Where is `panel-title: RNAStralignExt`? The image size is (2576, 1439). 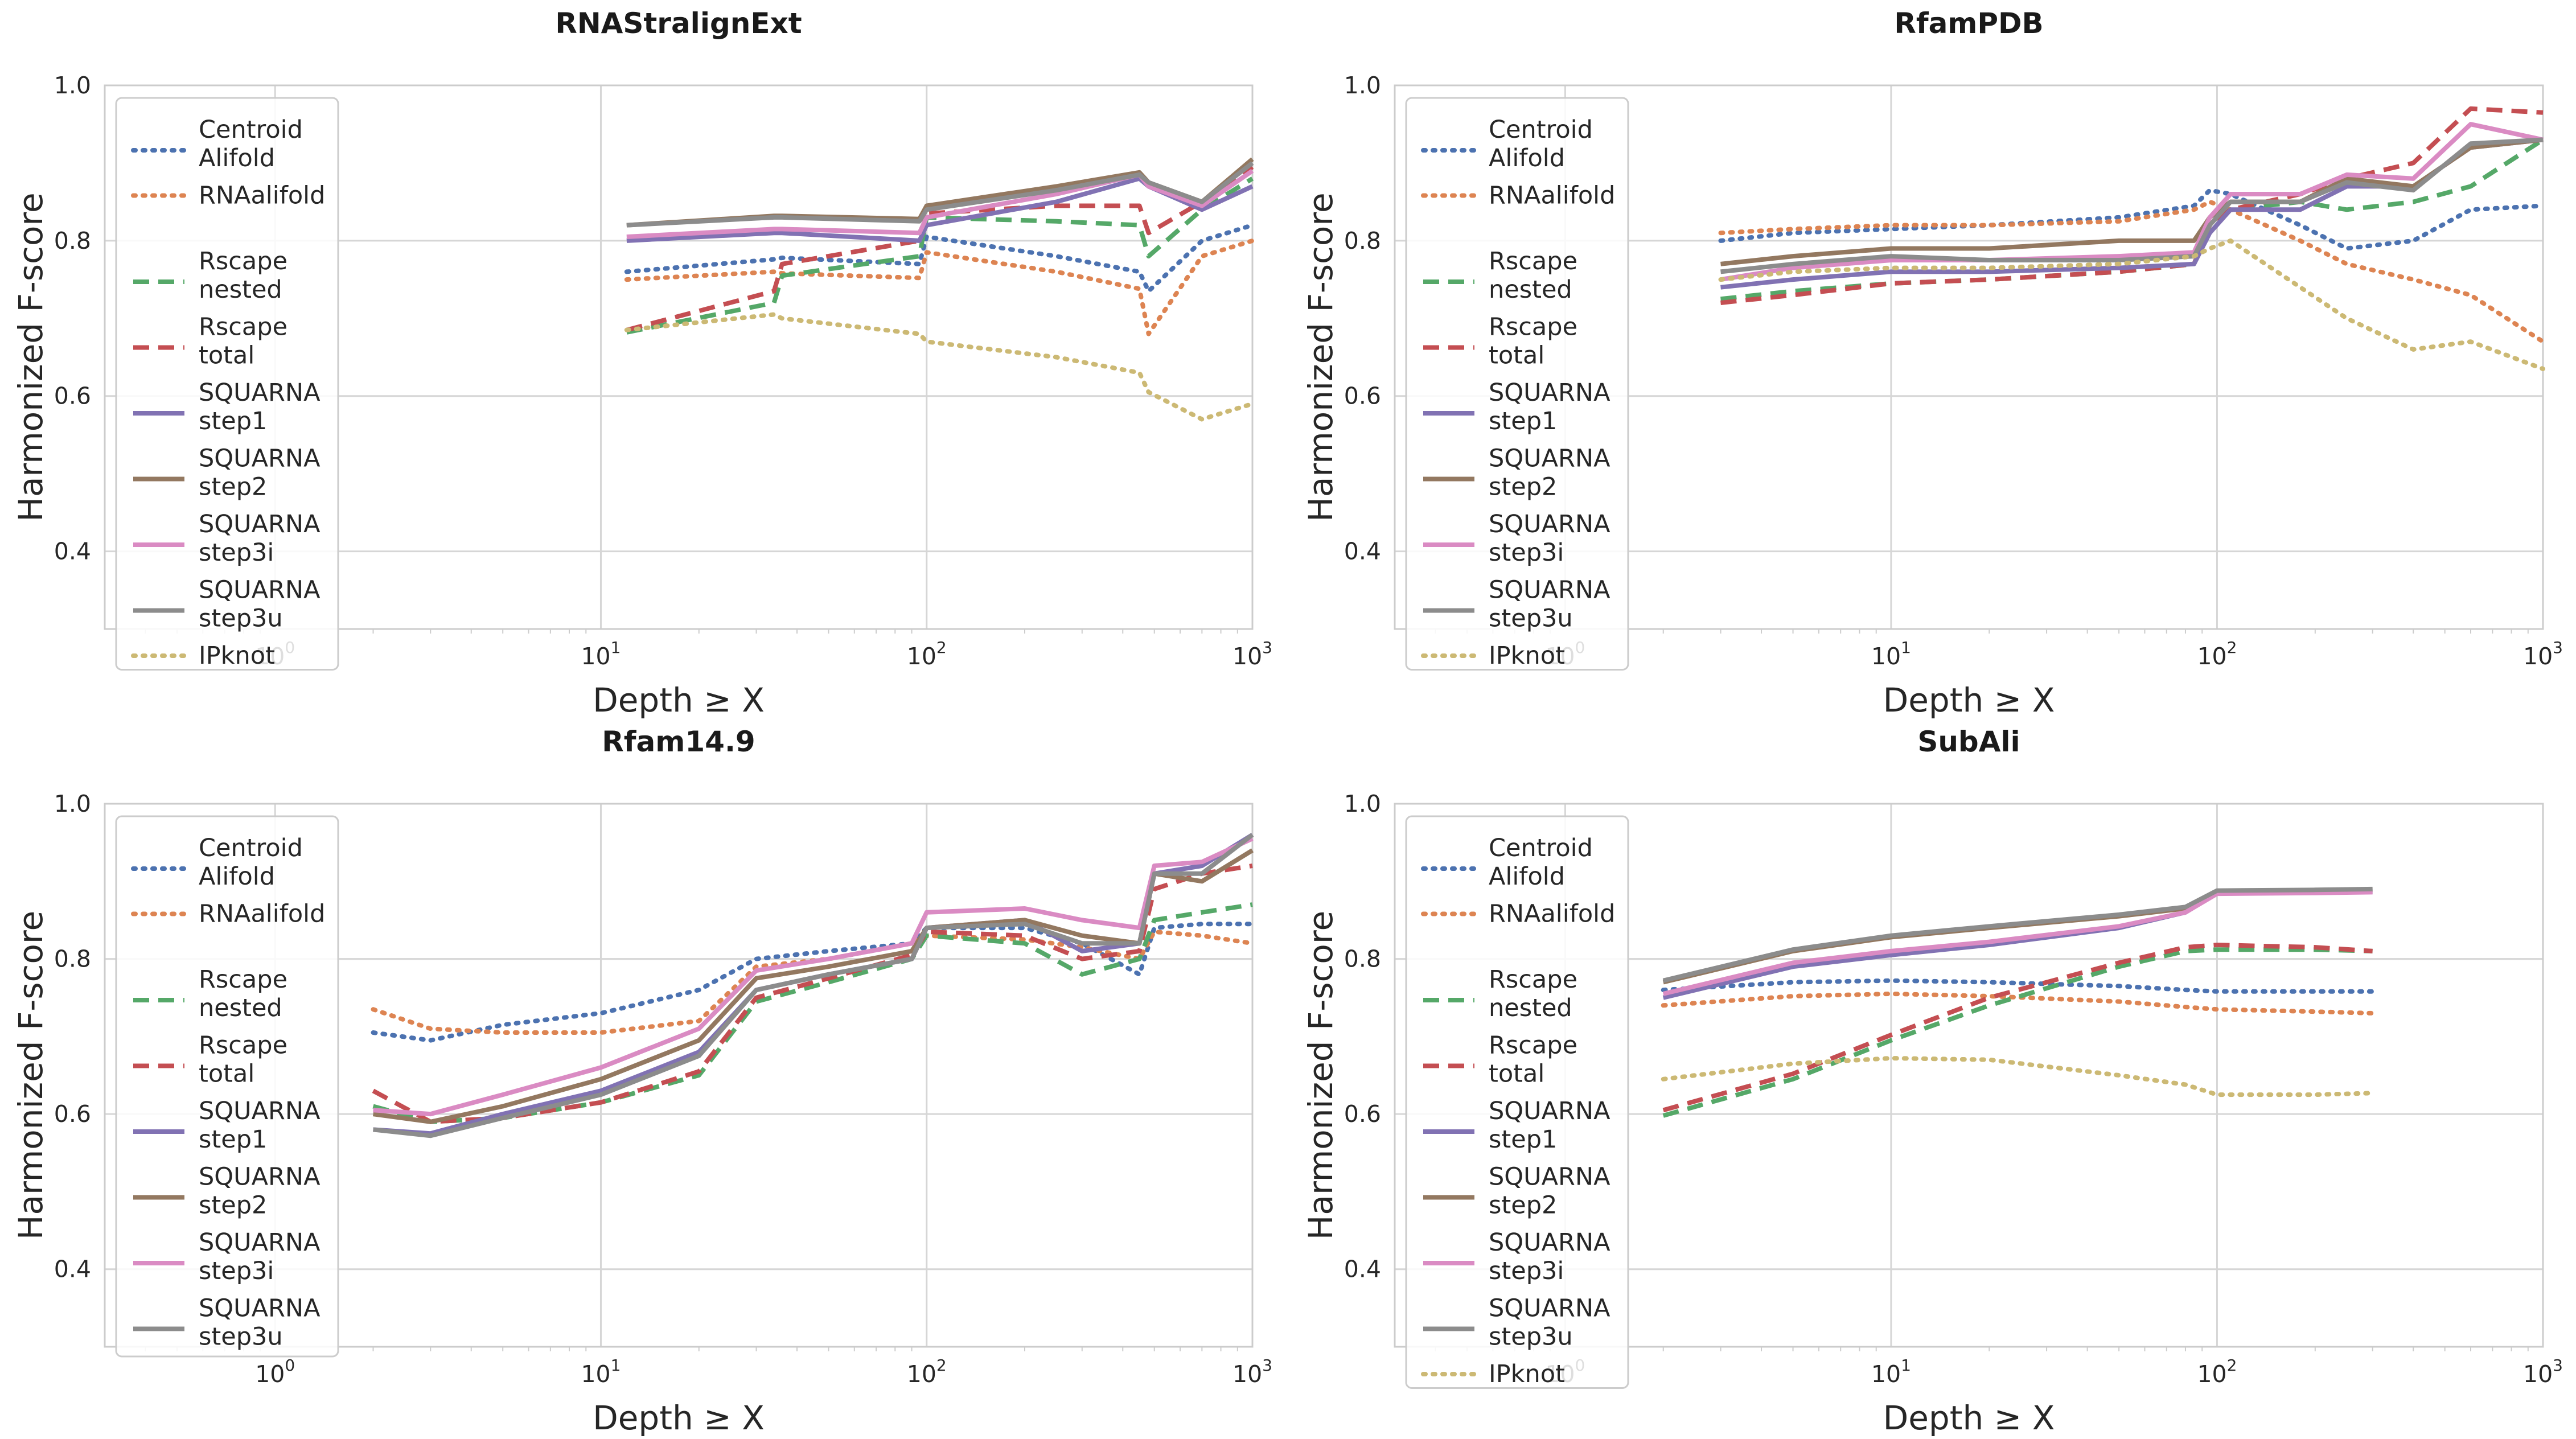
panel-title: RNAStralignExt is located at coordinates (678, 23).